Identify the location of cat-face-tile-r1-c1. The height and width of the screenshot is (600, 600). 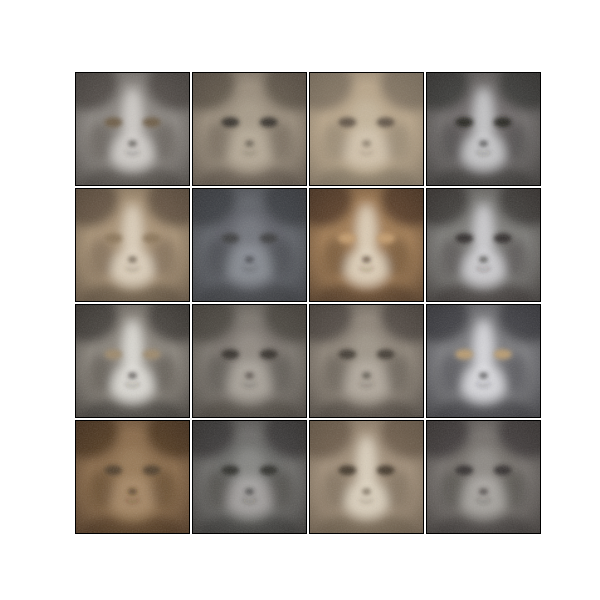
(132, 129).